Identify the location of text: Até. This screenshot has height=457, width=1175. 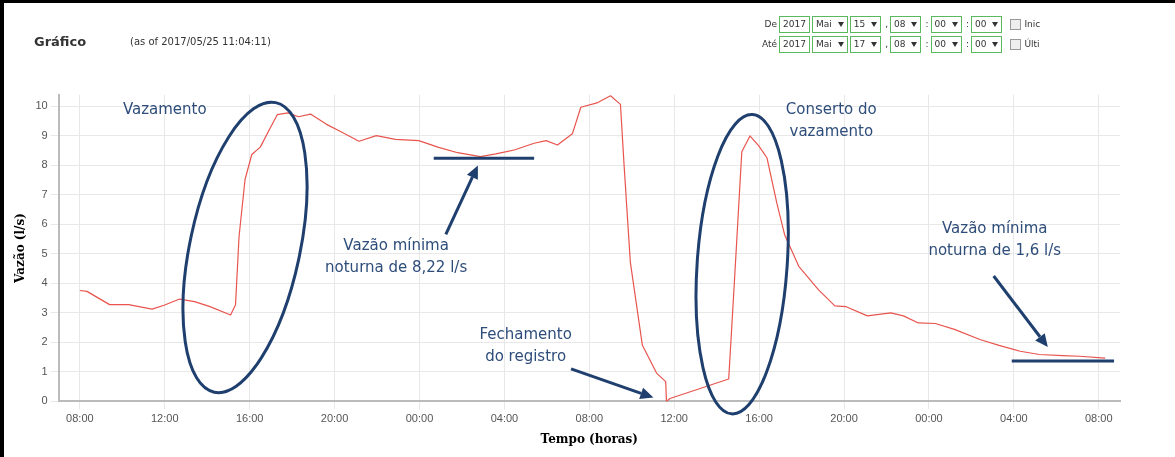
(768, 44).